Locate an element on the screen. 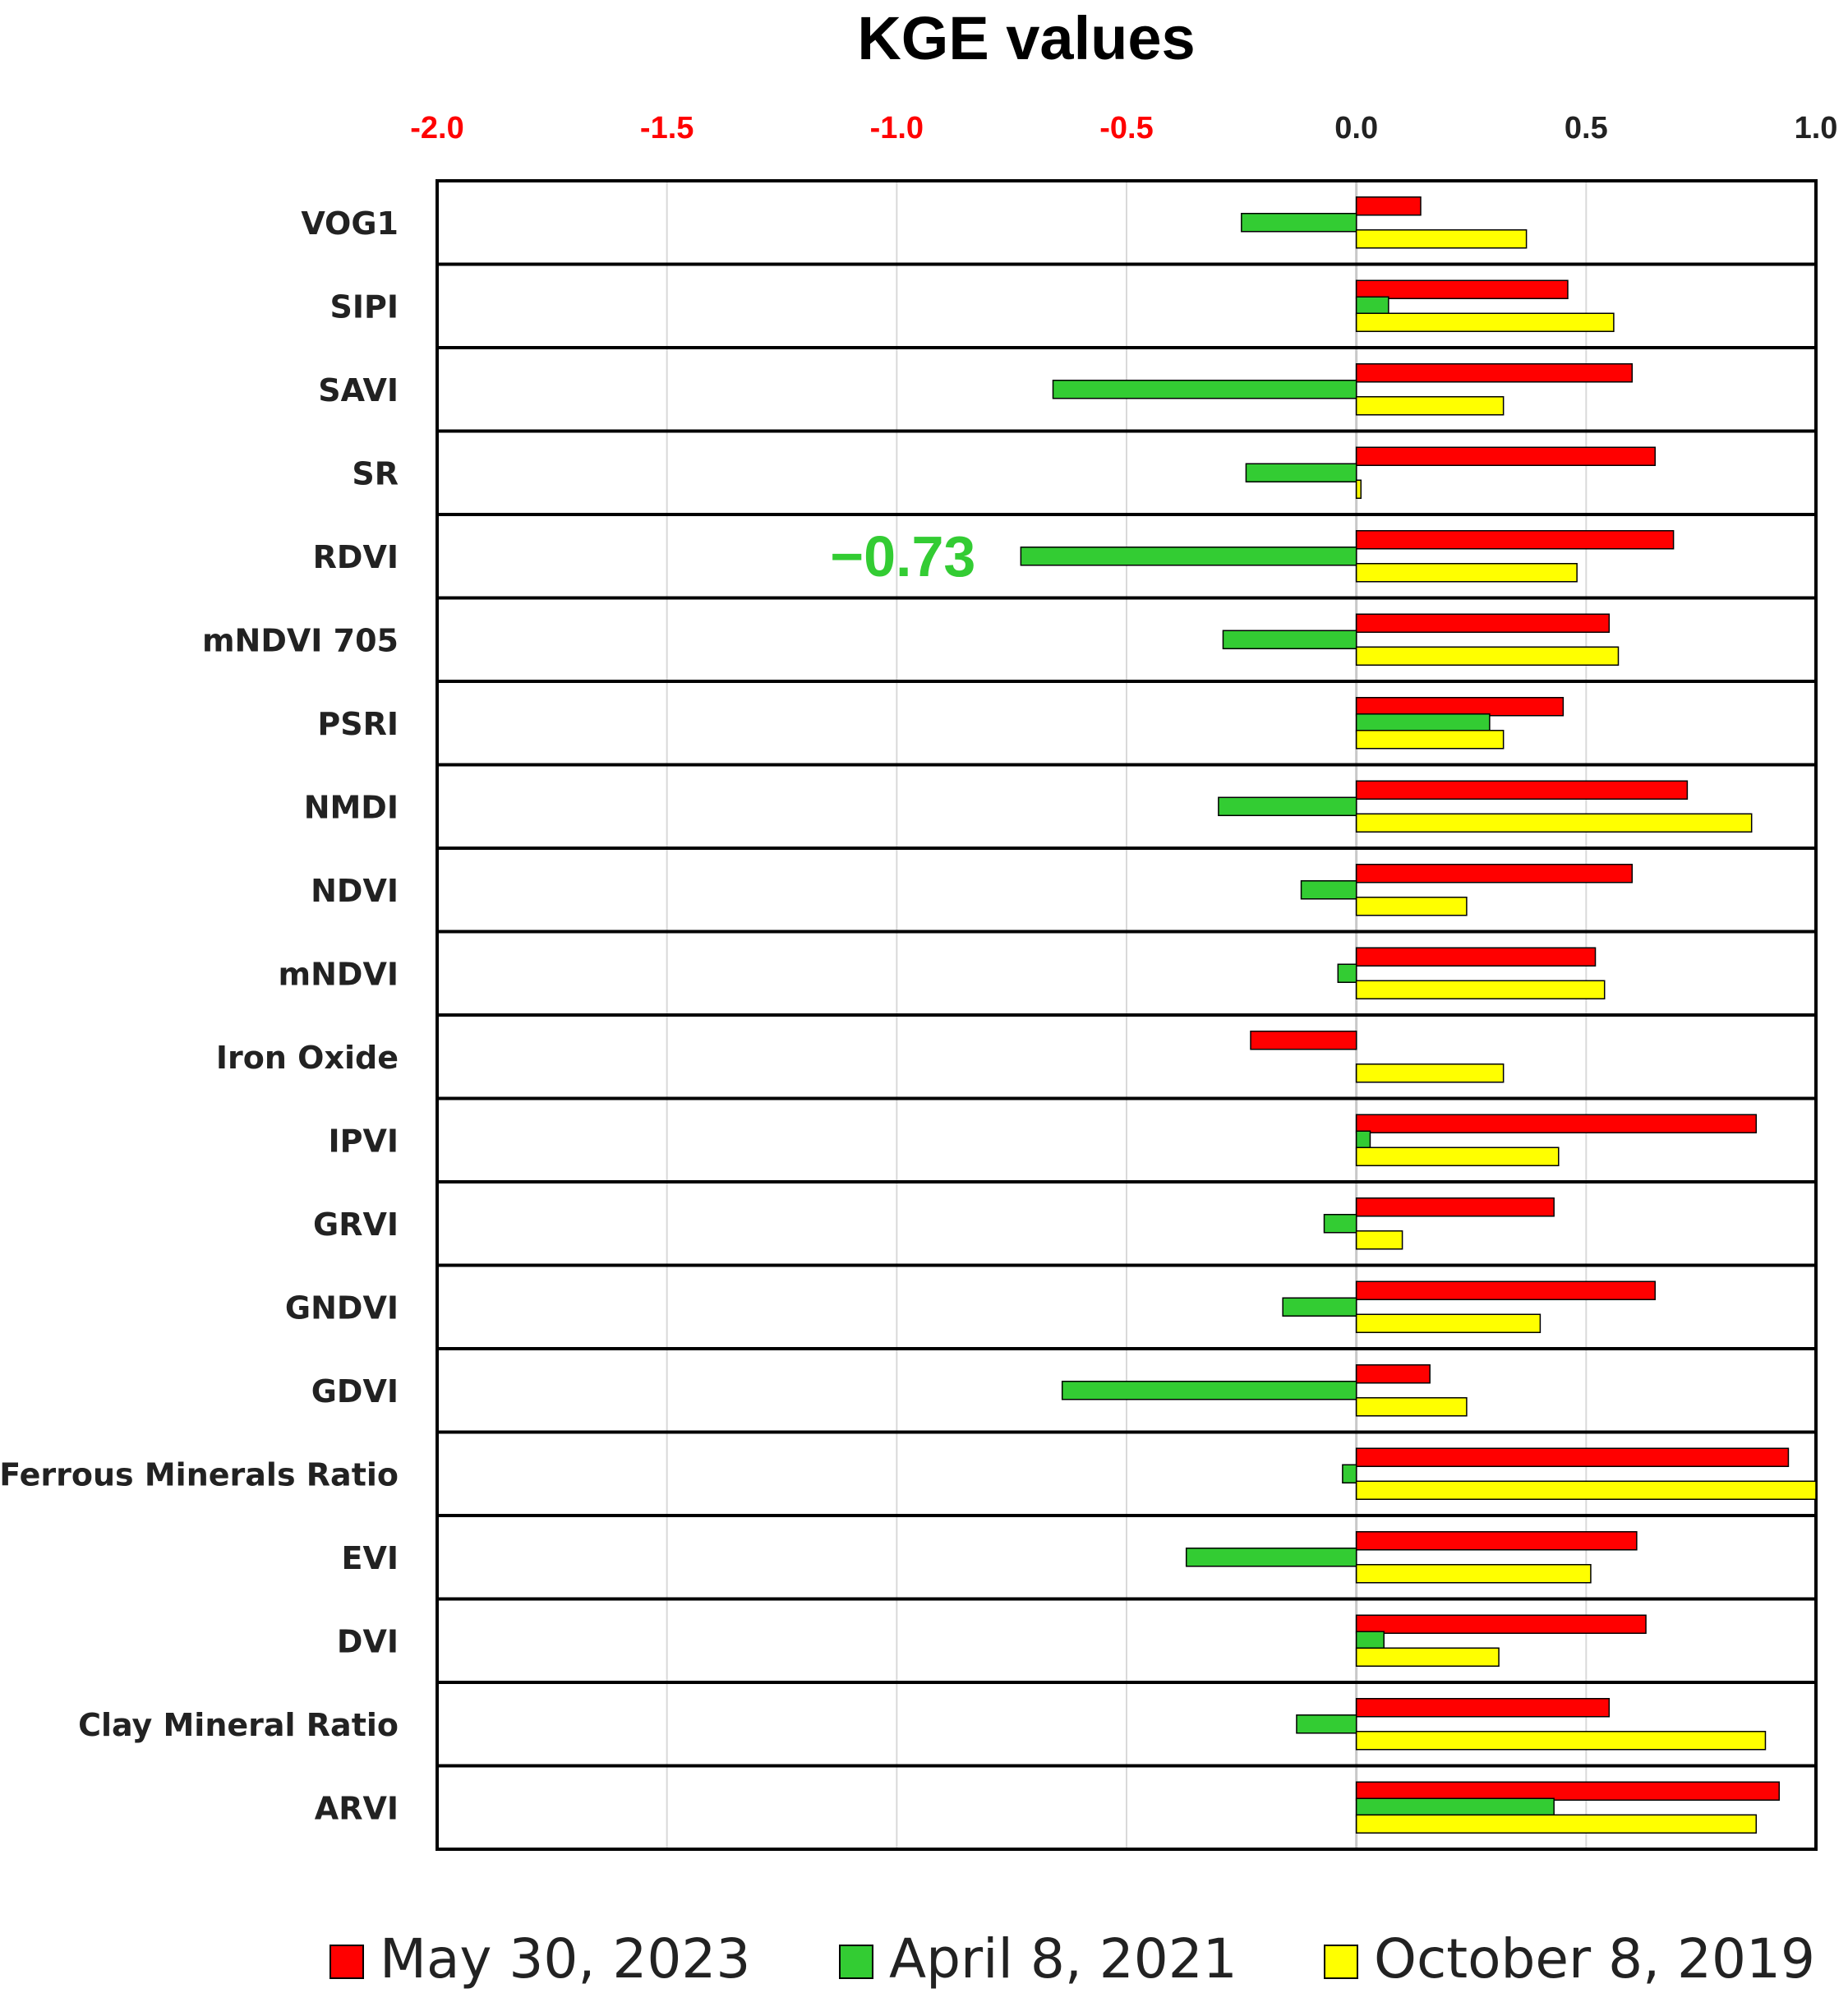 The height and width of the screenshot is (2007, 1848). bar-mndvi-october-8-2019 is located at coordinates (1481, 990).